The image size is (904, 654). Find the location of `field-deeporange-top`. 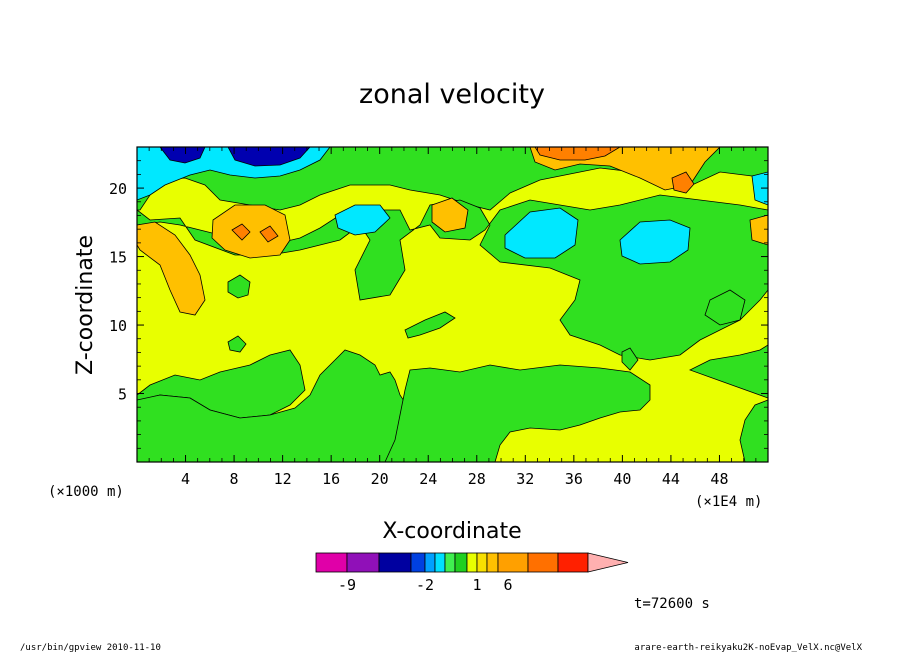

field-deeporange-top is located at coordinates (577, 154).